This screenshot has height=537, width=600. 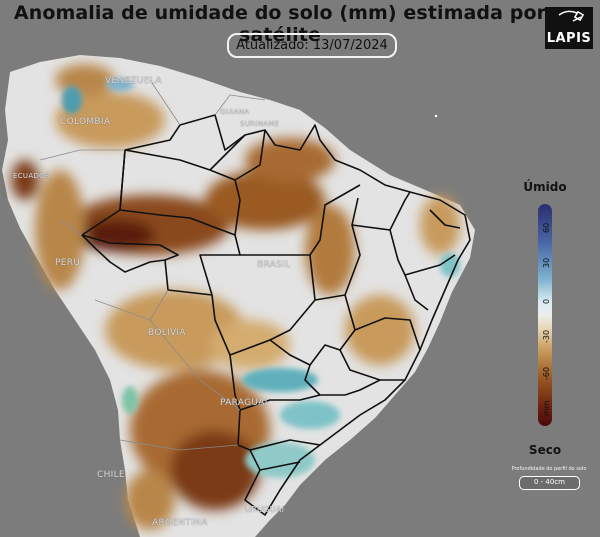 What do you see at coordinates (180, 523) in the screenshot?
I see `place-label: ARGENTINA` at bounding box center [180, 523].